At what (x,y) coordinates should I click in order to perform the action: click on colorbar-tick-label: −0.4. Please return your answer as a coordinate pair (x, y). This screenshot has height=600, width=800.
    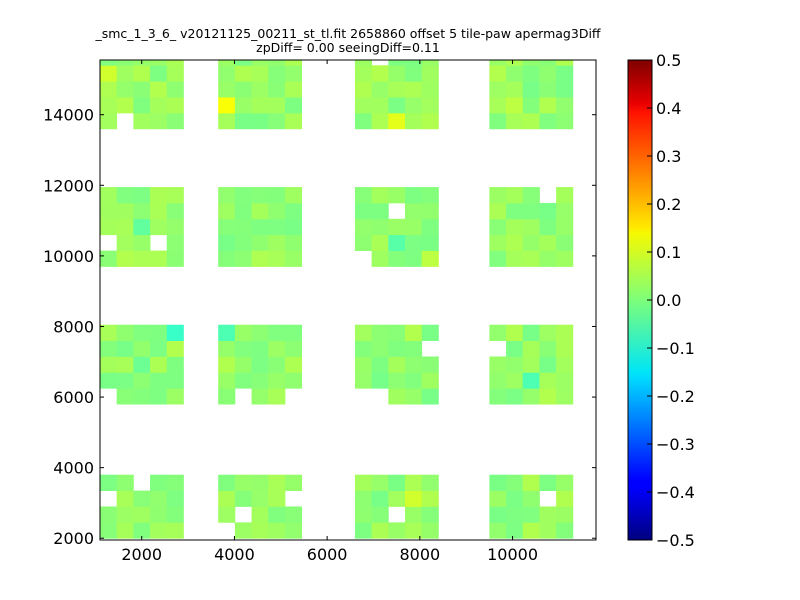
    Looking at the image, I should click on (675, 492).